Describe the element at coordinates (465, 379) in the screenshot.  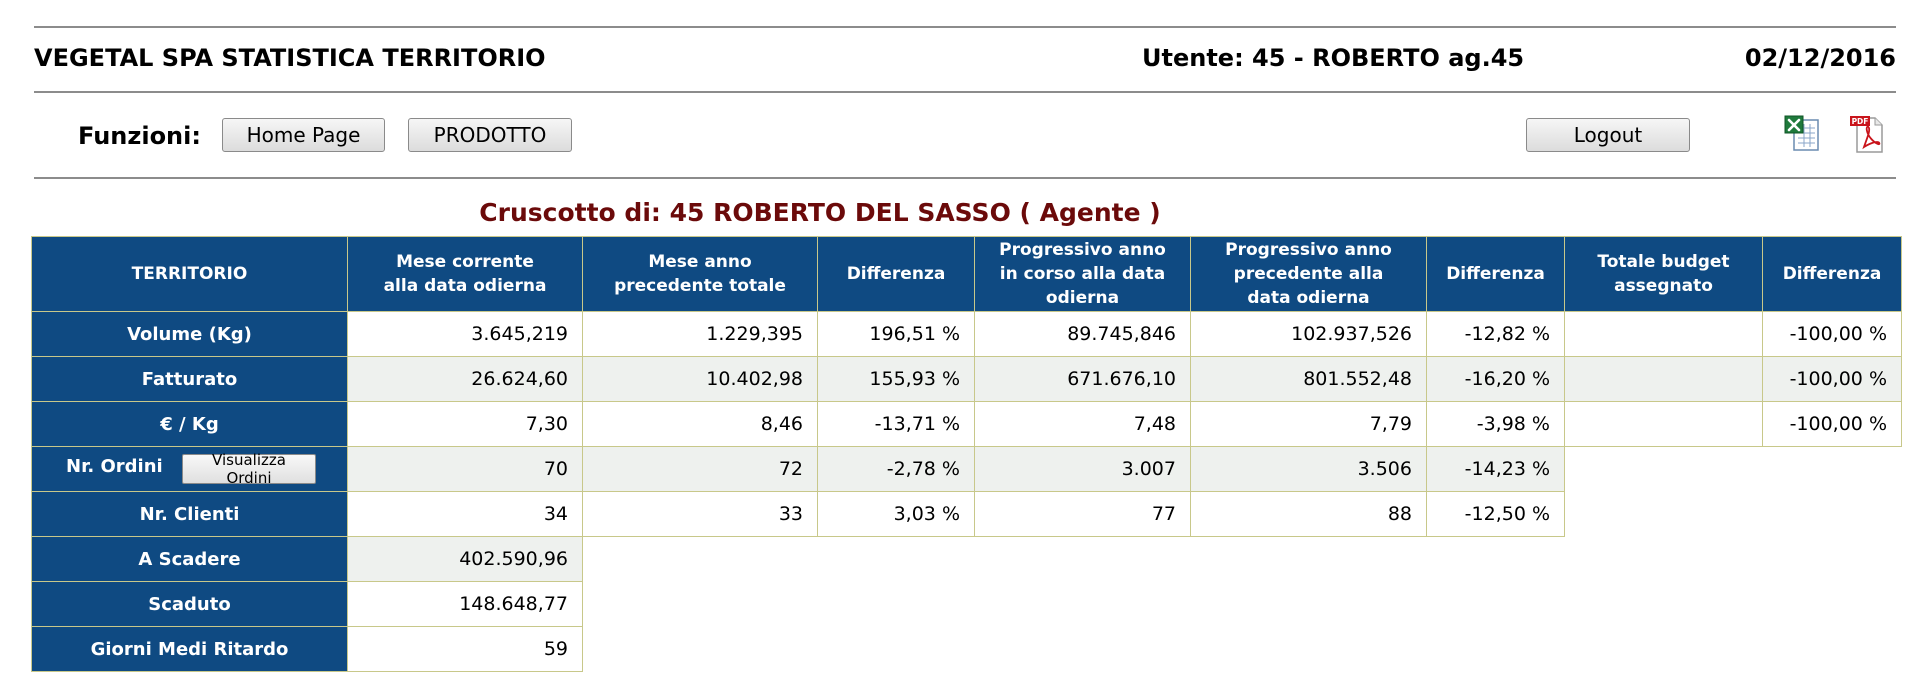
I see `table-cell: 26.624,60` at that location.